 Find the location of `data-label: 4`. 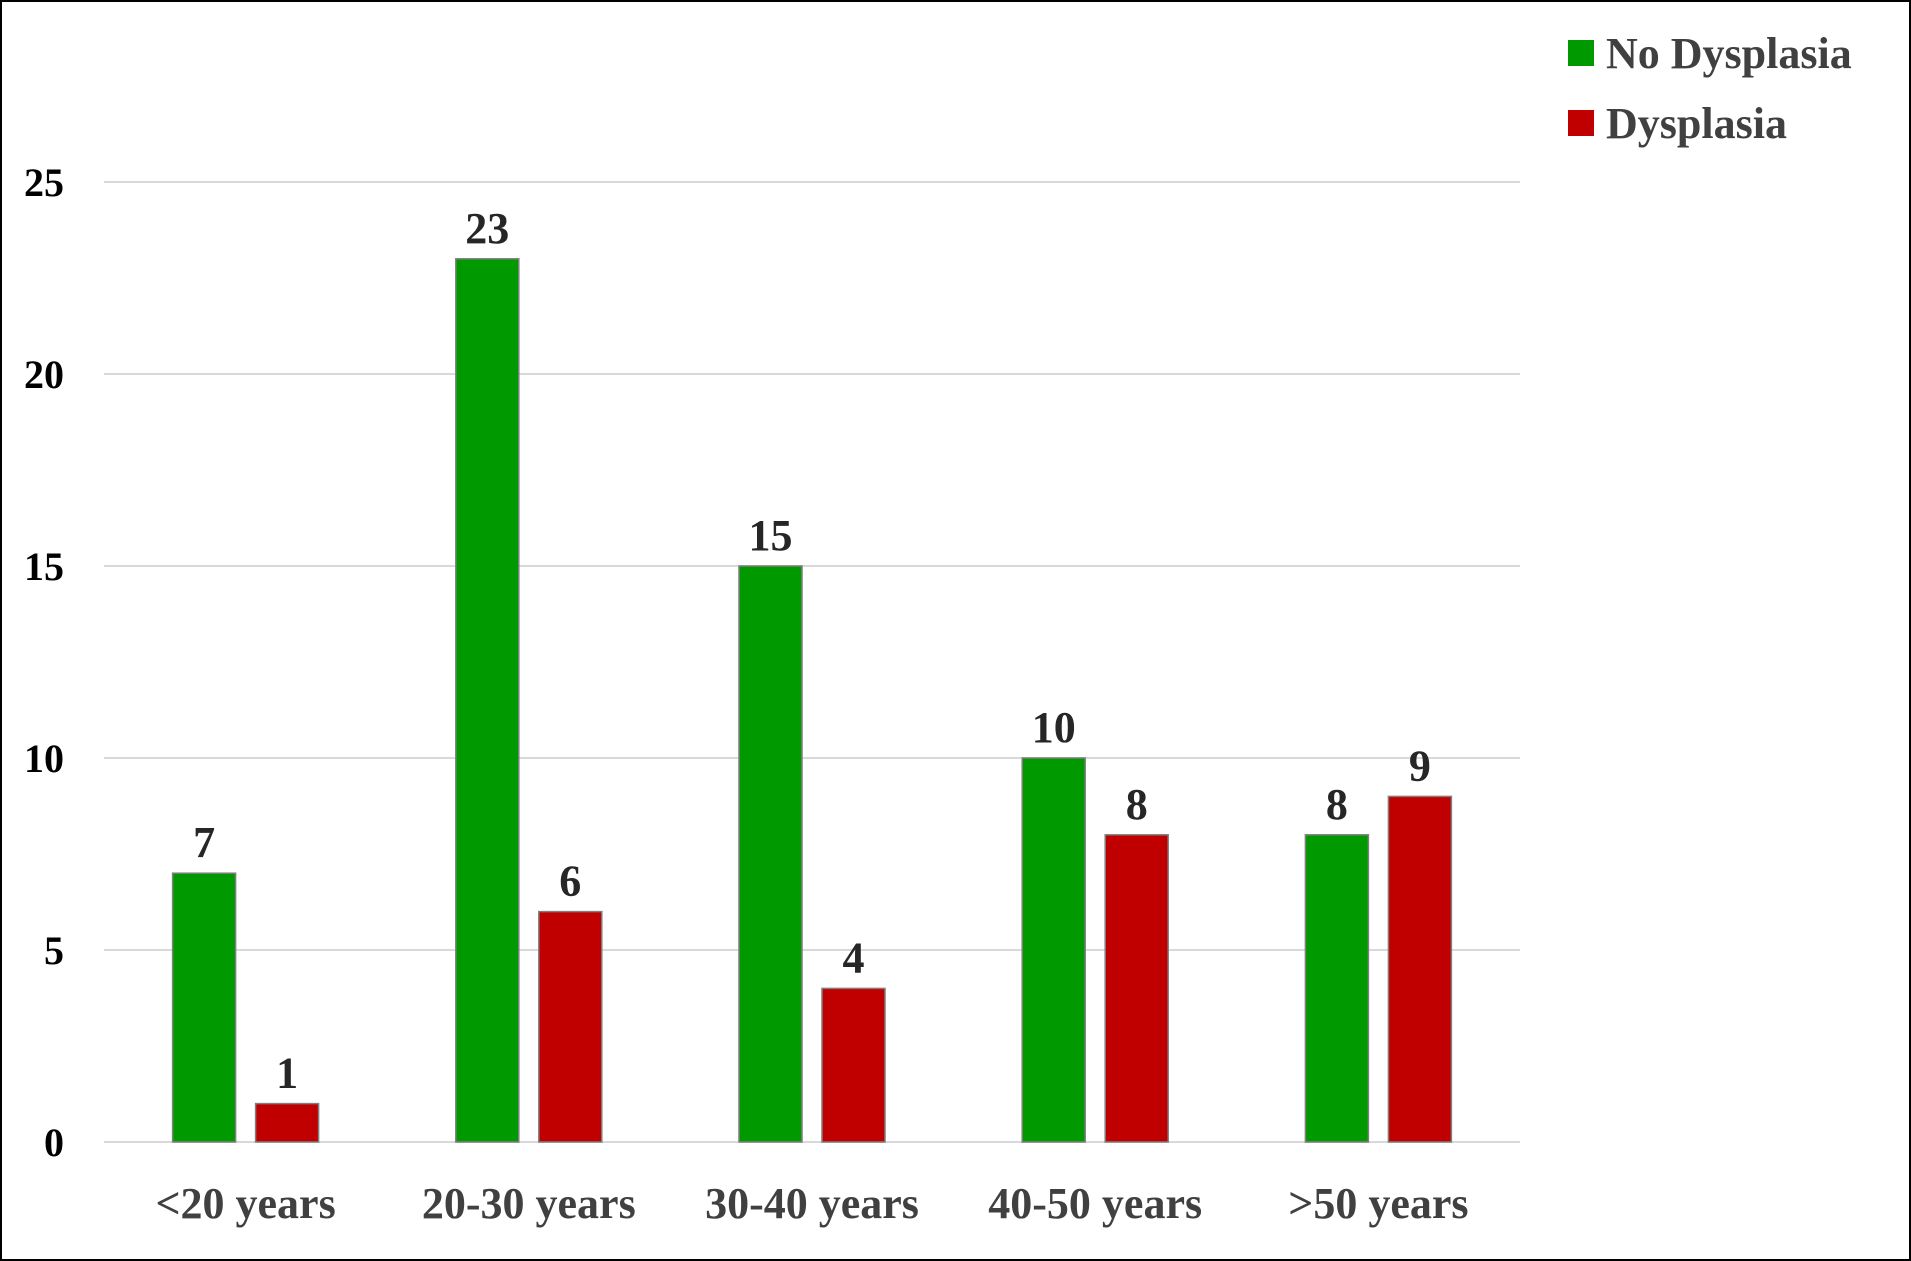

data-label: 4 is located at coordinates (854, 957).